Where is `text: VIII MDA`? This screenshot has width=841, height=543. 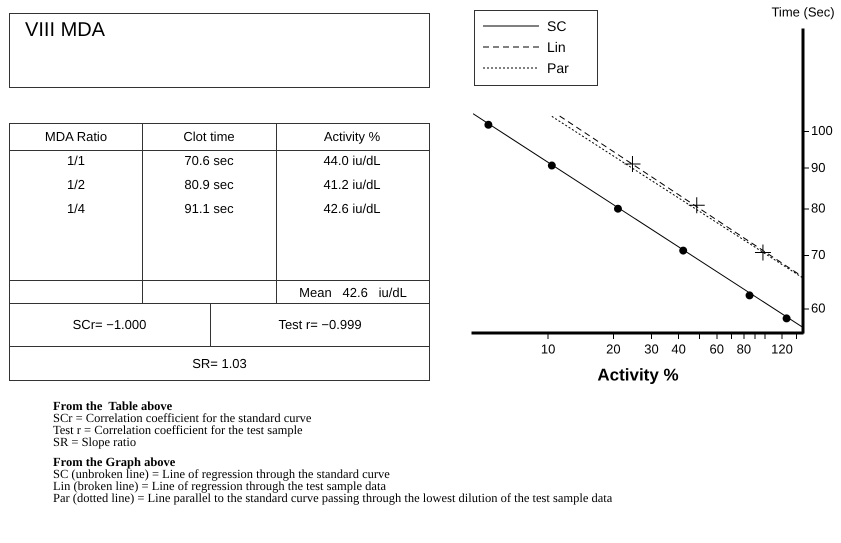
text: VIII MDA is located at coordinates (65, 30).